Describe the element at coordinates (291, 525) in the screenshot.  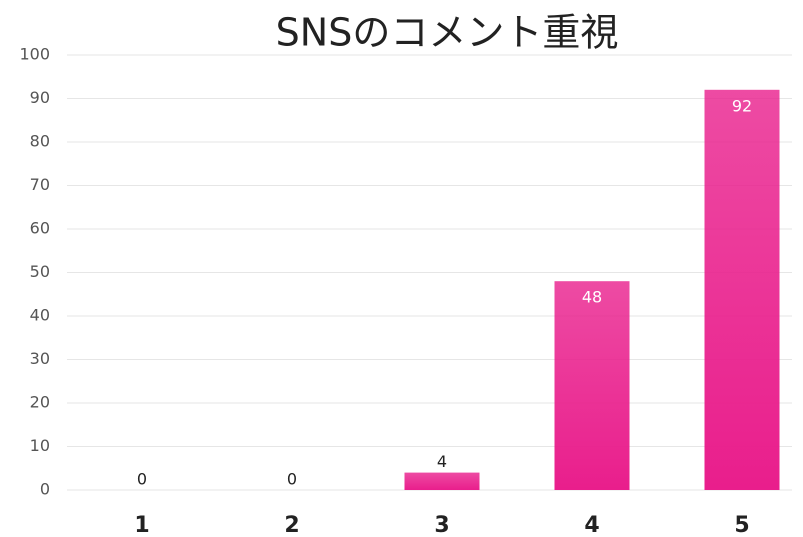
I see `x-tick-label: 2` at that location.